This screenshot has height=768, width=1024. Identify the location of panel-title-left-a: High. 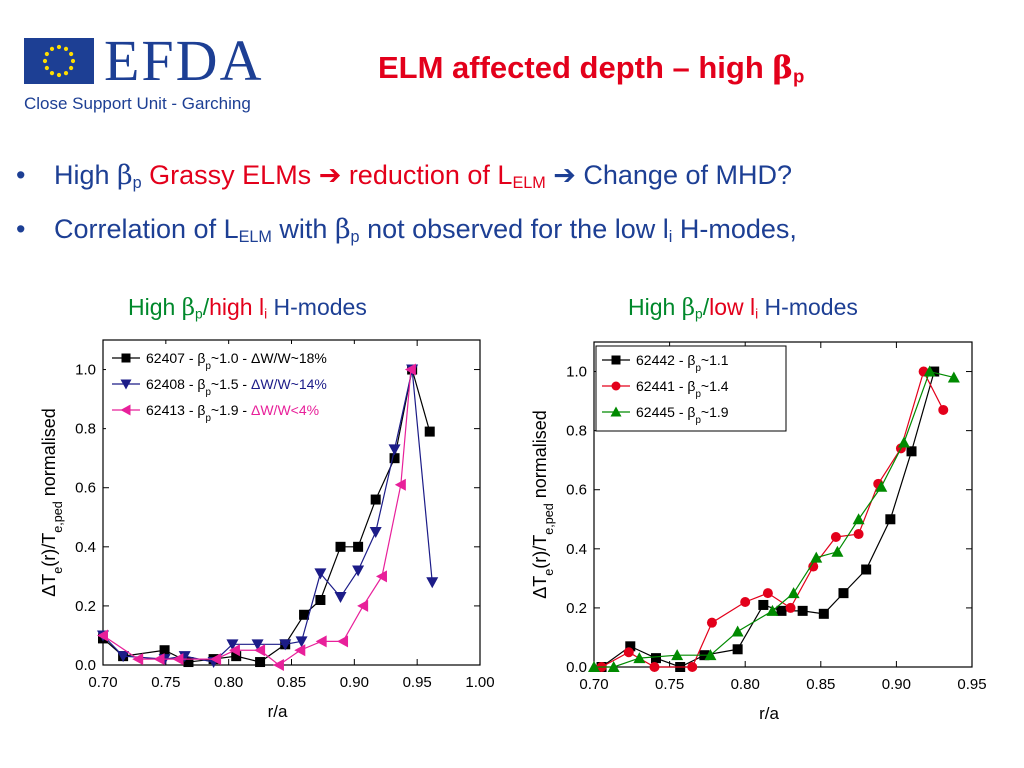
(155, 307).